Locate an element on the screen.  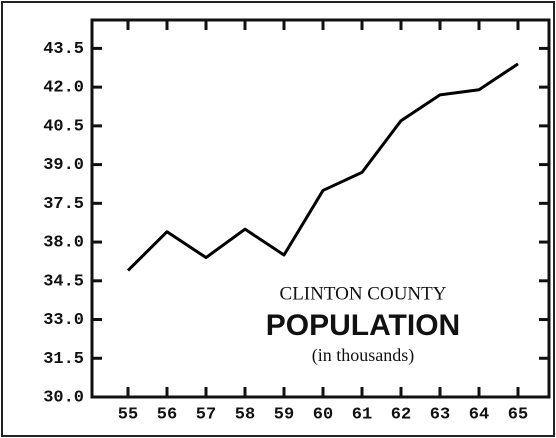
y-tick-label: 30.0 is located at coordinates (63, 397).